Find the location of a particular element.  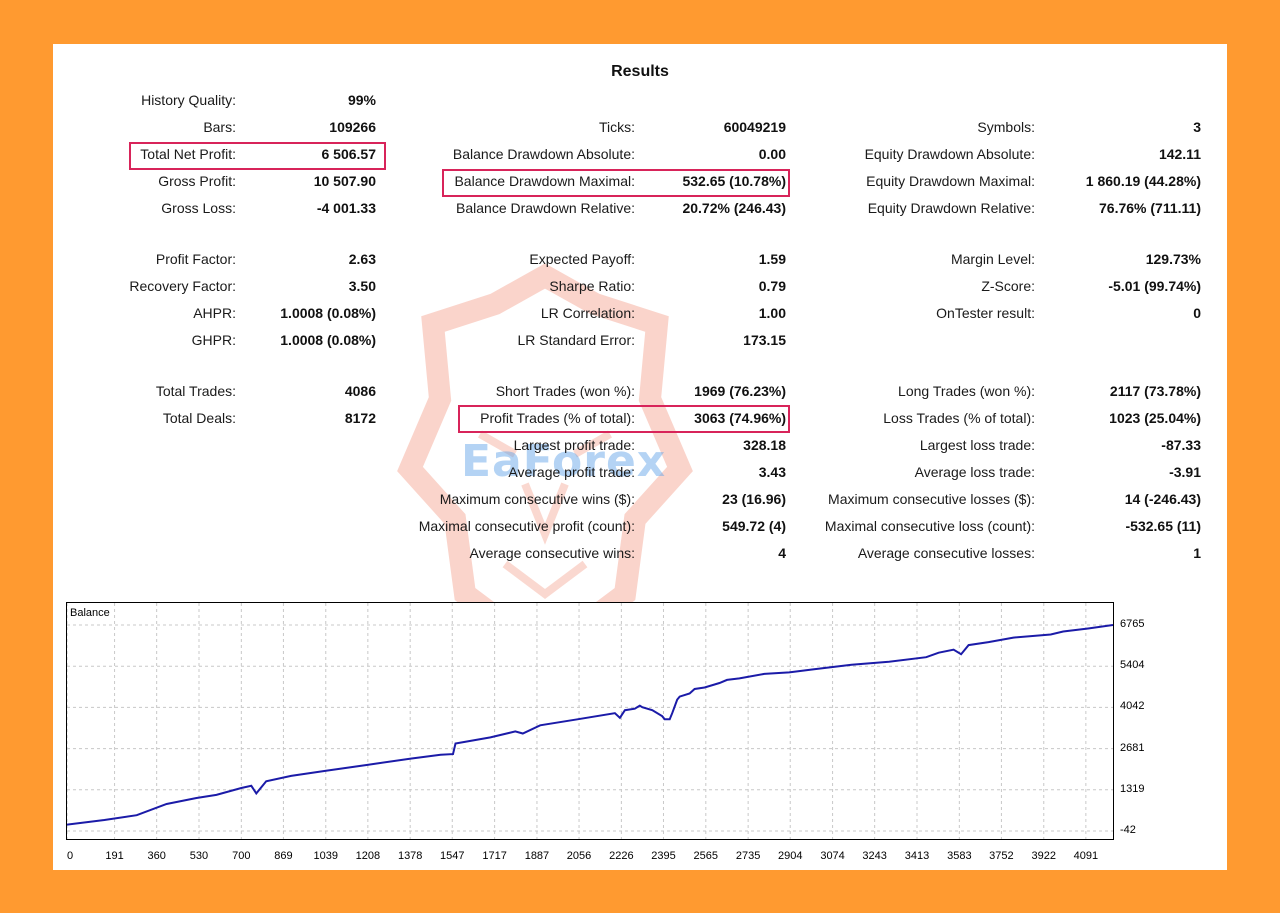

x-tick-label: 4091 is located at coordinates (1086, 856).